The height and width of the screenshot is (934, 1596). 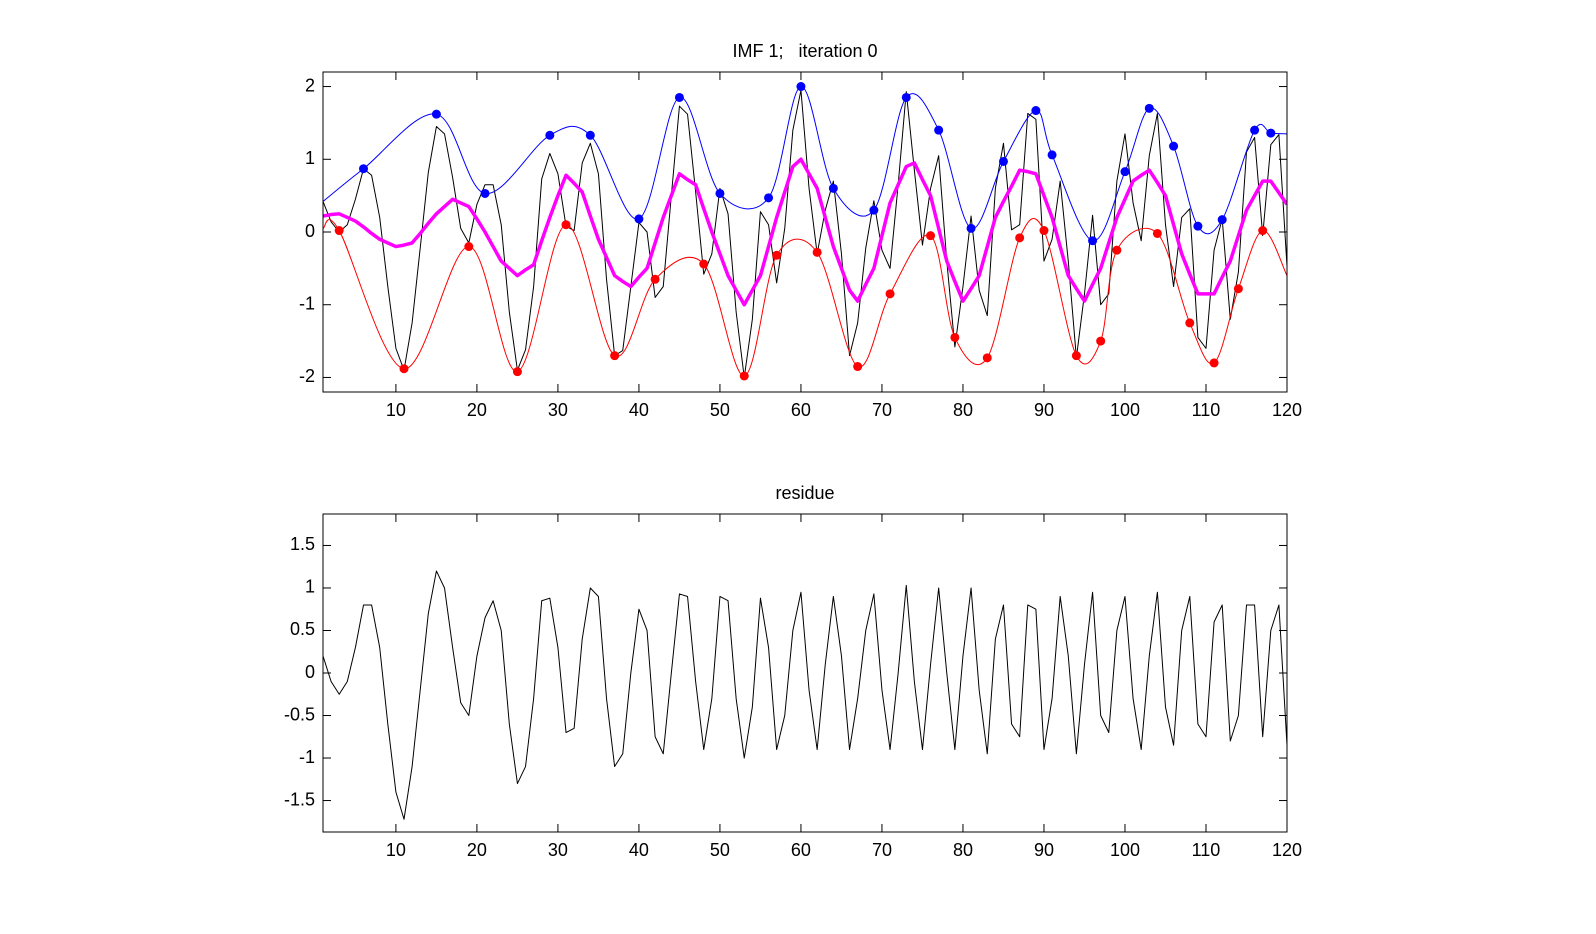 What do you see at coordinates (302, 629) in the screenshot?
I see `y-tick-label: 0.5` at bounding box center [302, 629].